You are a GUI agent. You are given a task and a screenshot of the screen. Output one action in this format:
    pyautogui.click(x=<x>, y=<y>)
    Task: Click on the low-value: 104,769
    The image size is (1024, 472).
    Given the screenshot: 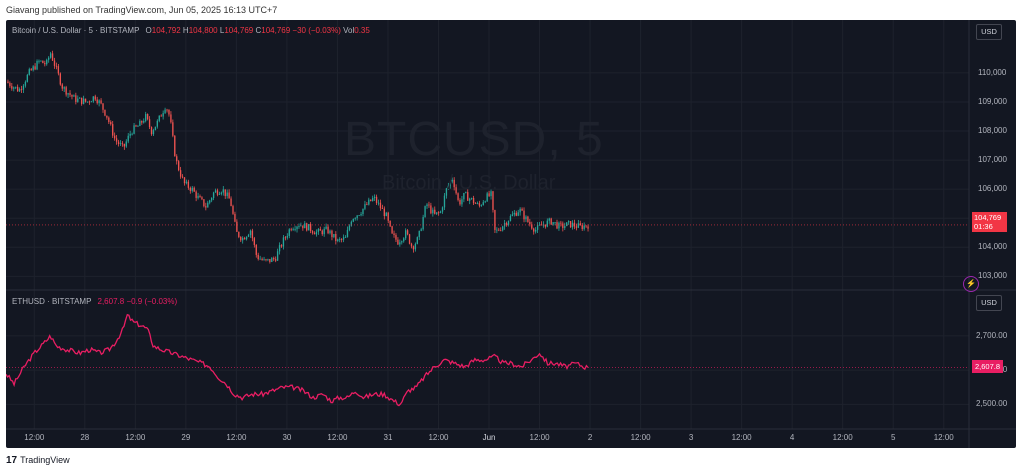 What is the action you would take?
    pyautogui.click(x=239, y=30)
    